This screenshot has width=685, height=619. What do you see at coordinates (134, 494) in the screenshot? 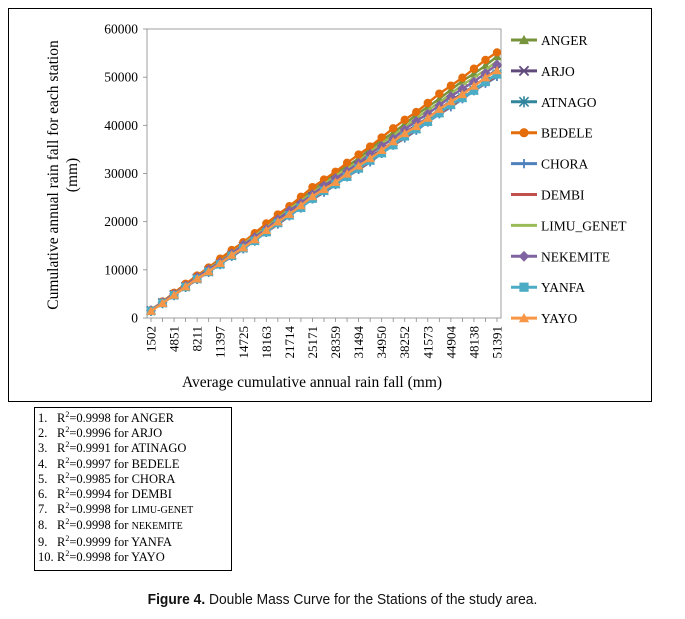
I see `r2-item-6: 6. R2=0.9994 for DEMBI` at bounding box center [134, 494].